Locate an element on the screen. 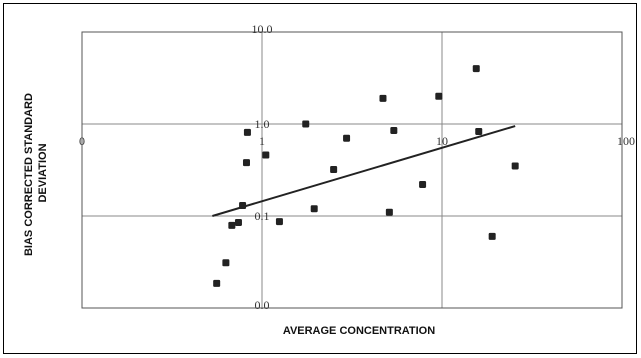  y-tick-label: 1.0 is located at coordinates (262, 124).